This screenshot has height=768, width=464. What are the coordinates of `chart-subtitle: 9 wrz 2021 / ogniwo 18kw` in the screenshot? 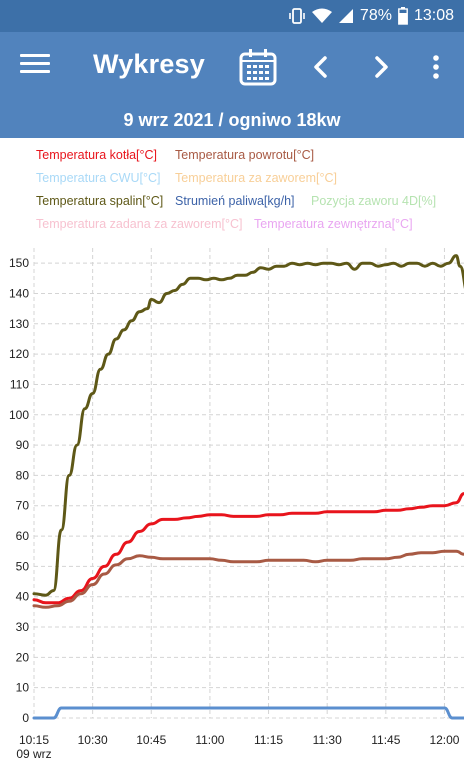 It's located at (232, 120).